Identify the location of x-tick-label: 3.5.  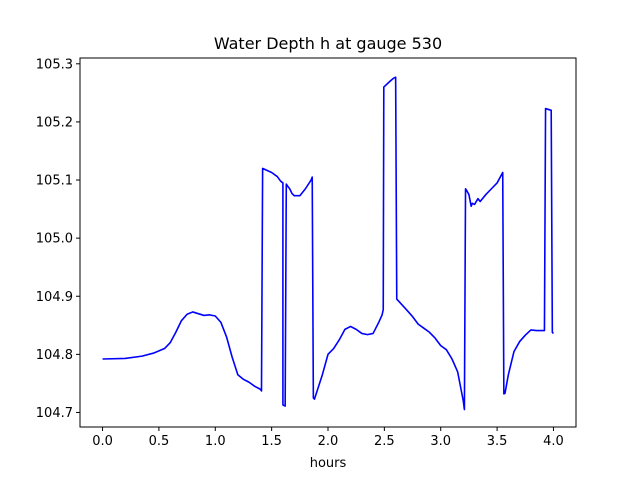
(497, 441).